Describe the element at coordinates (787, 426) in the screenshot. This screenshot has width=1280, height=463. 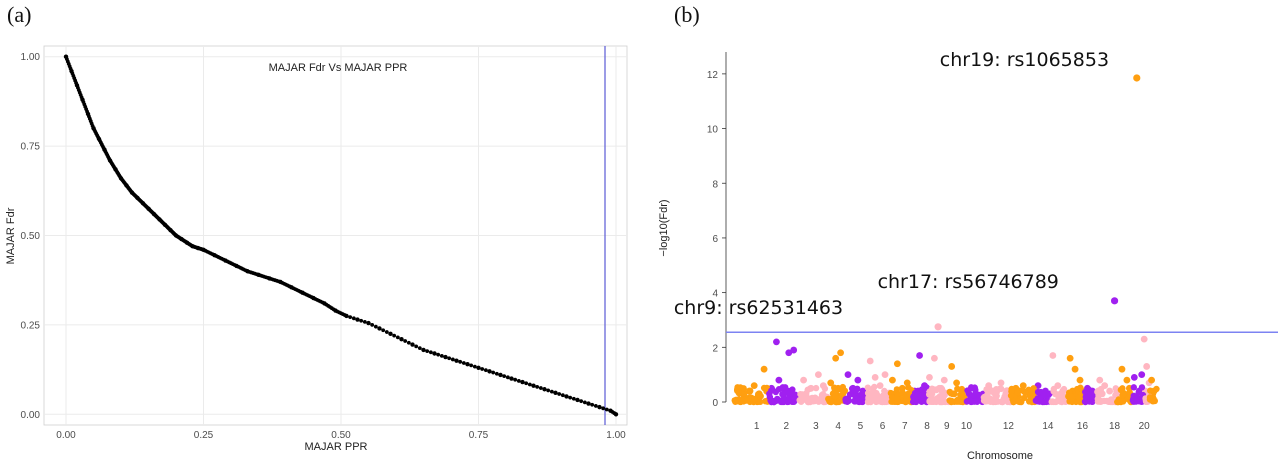
I see `x-tick-label: 2` at that location.